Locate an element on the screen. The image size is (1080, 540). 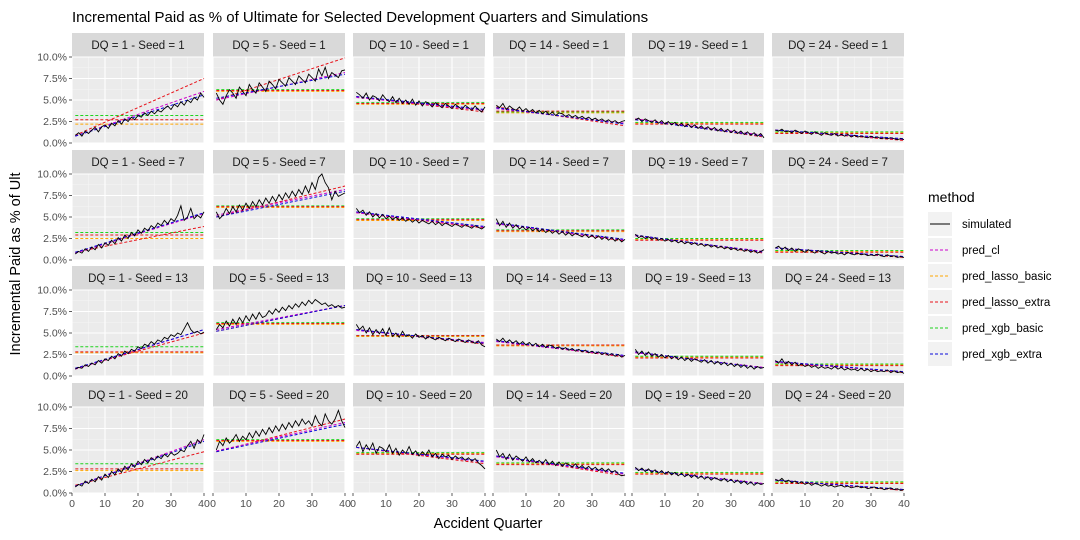
legend-item-pred-lasso-basic: pred_lasso_basic is located at coordinates (990, 276).